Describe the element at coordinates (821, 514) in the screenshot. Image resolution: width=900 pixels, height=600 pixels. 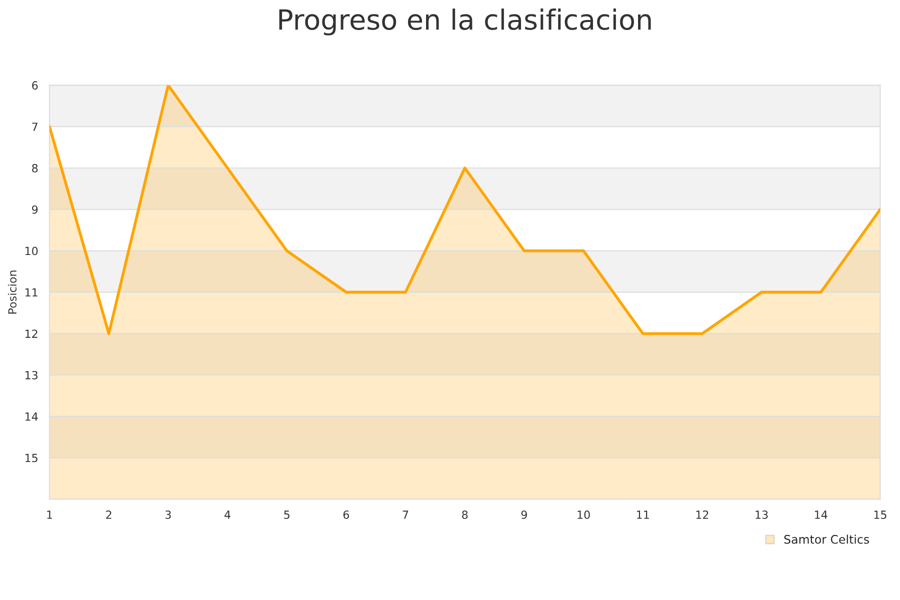
I see `x-tick-label: 14` at that location.